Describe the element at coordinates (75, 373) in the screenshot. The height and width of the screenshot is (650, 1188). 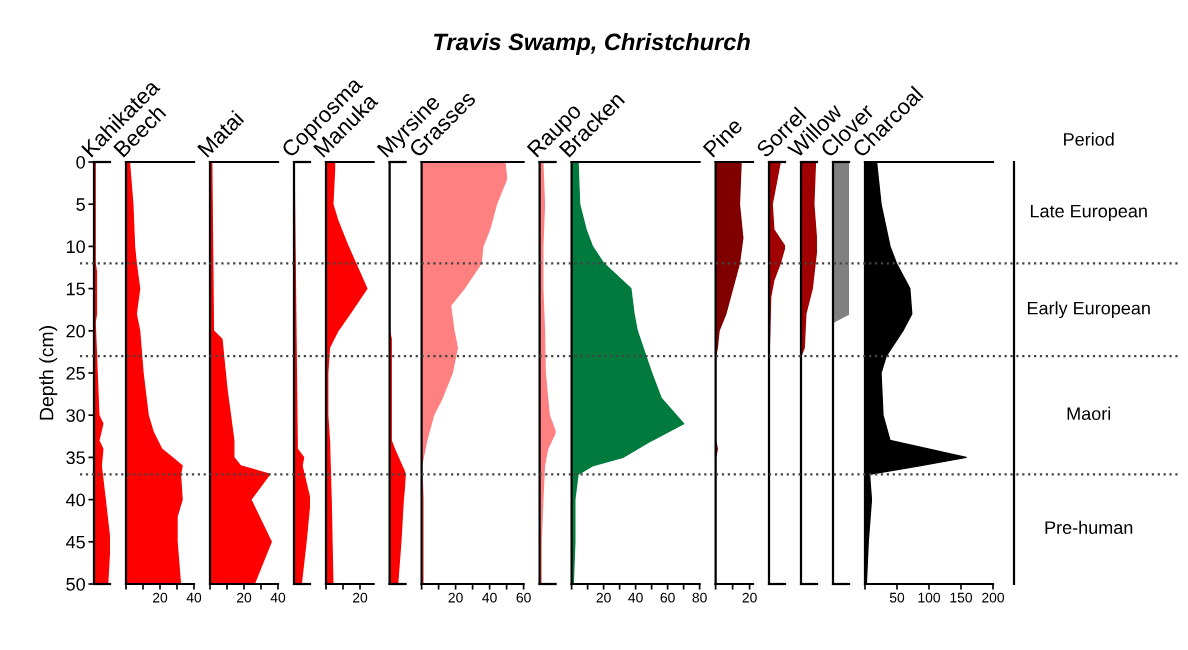
I see `y-tick-label: 25` at that location.